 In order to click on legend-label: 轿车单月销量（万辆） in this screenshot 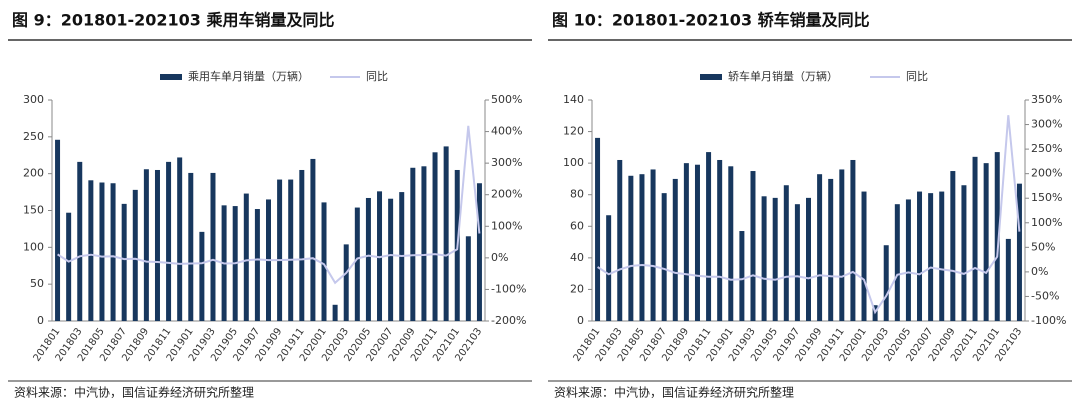, I will do `click(783, 76)`.